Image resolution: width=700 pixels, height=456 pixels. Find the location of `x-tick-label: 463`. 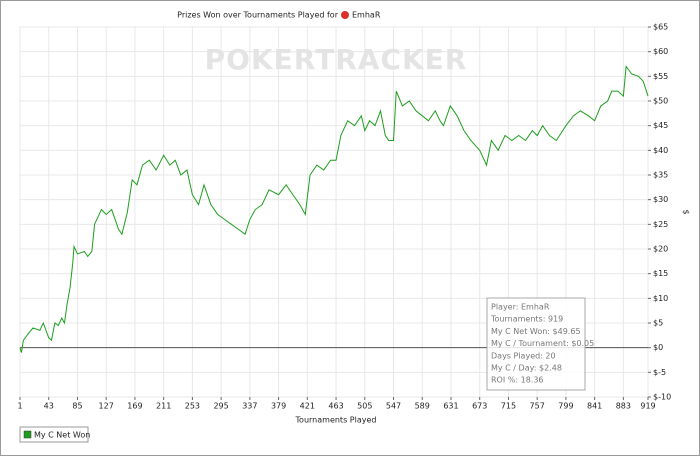

x-tick-label: 463 is located at coordinates (335, 406).